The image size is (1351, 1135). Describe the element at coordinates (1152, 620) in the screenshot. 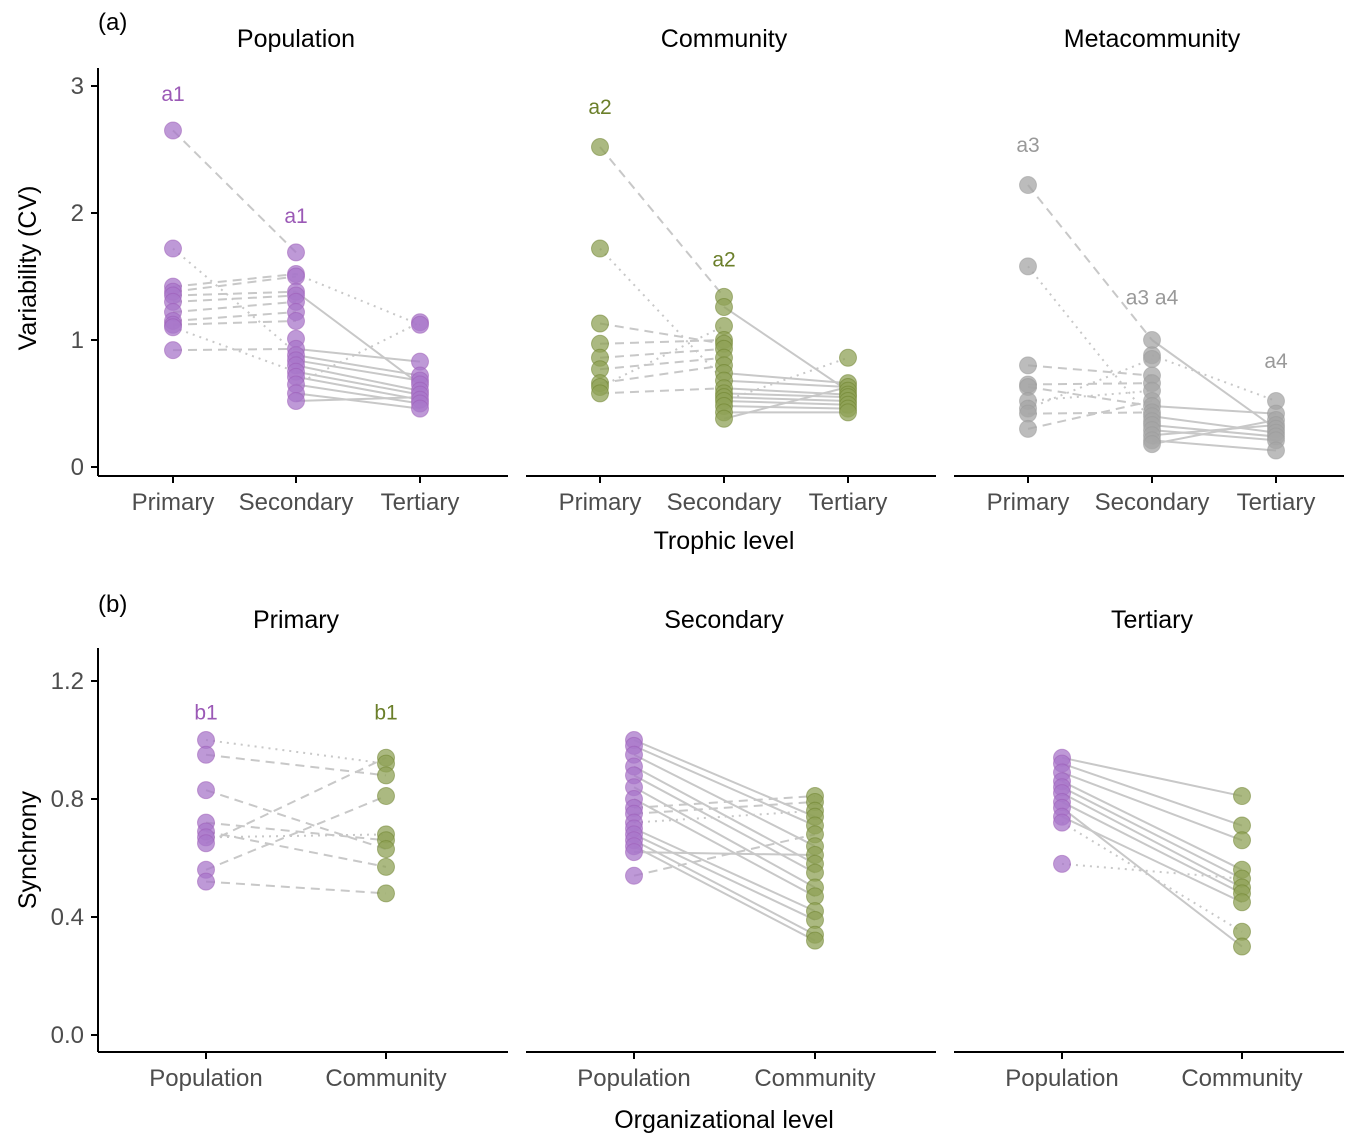

I see `facet-title-tertiary: Tertiary` at that location.